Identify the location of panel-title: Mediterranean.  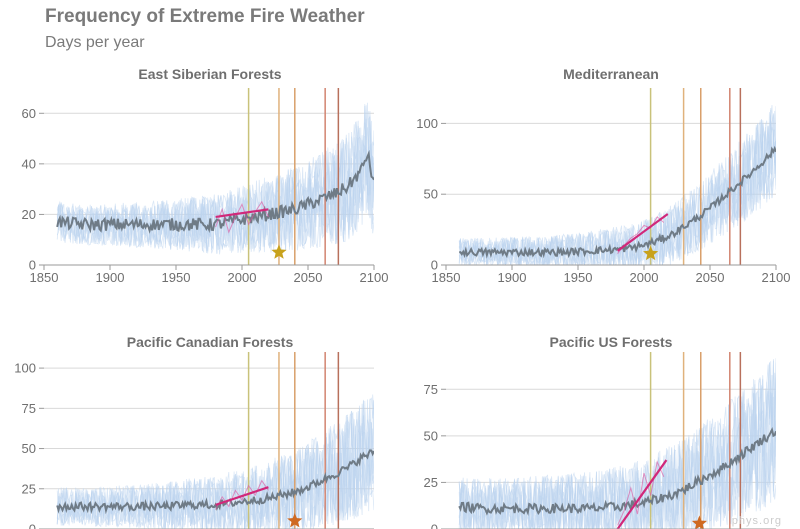
(611, 74).